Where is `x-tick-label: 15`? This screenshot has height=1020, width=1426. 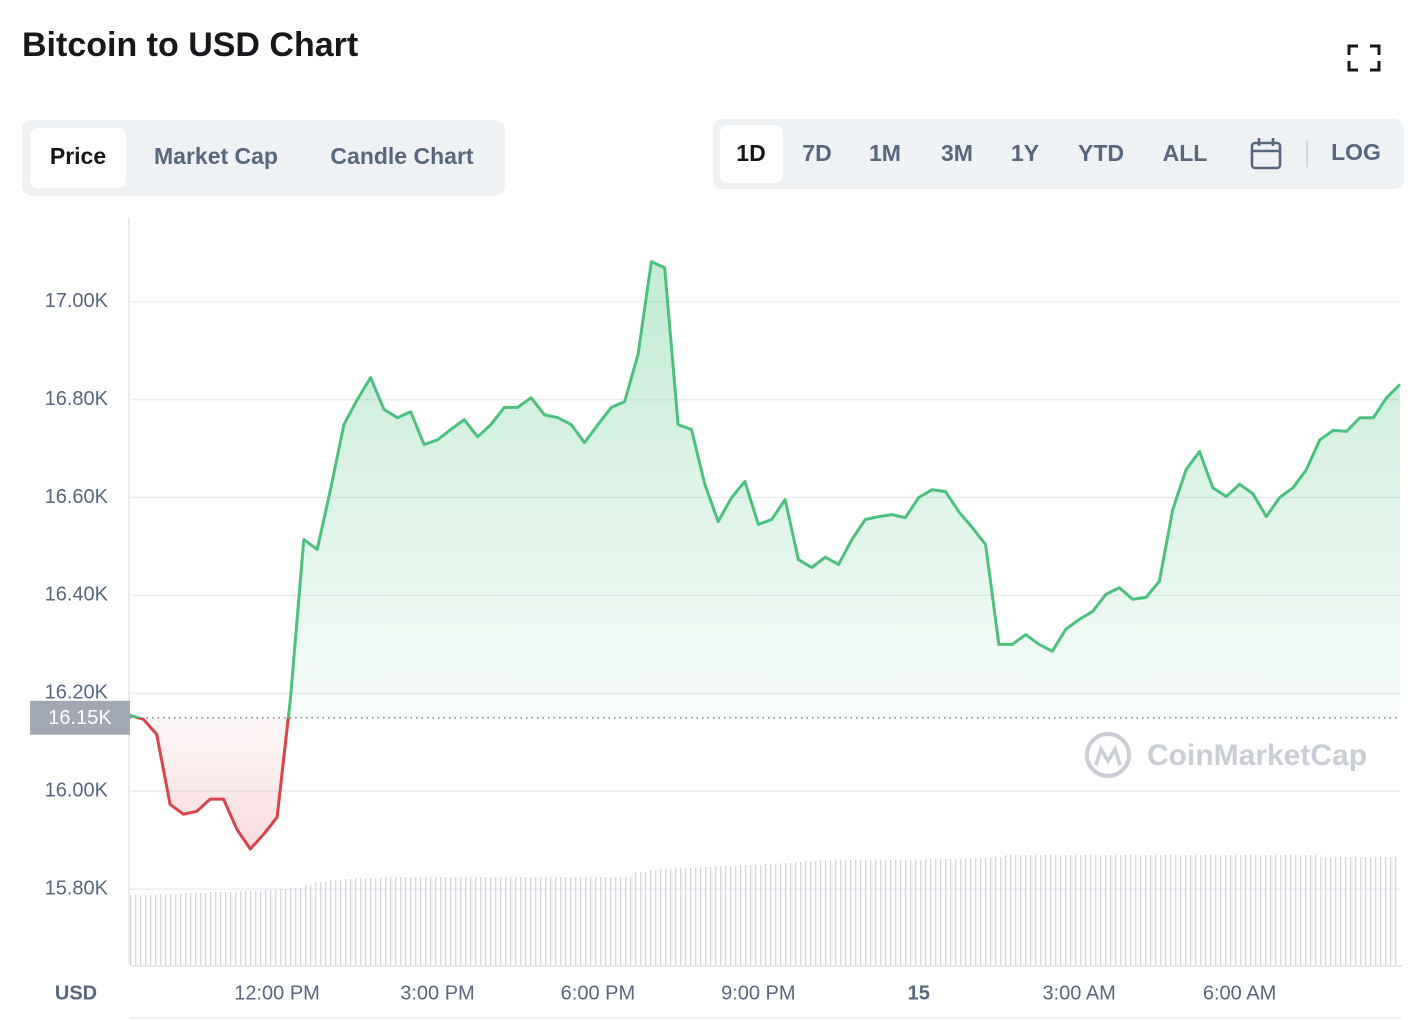 x-tick-label: 15 is located at coordinates (919, 993).